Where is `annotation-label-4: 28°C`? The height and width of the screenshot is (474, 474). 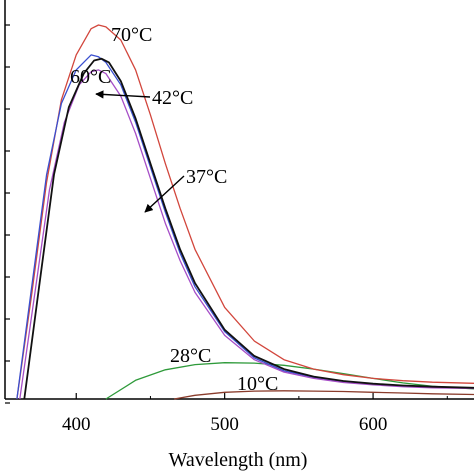 annotation-label-4: 28°C is located at coordinates (190, 356).